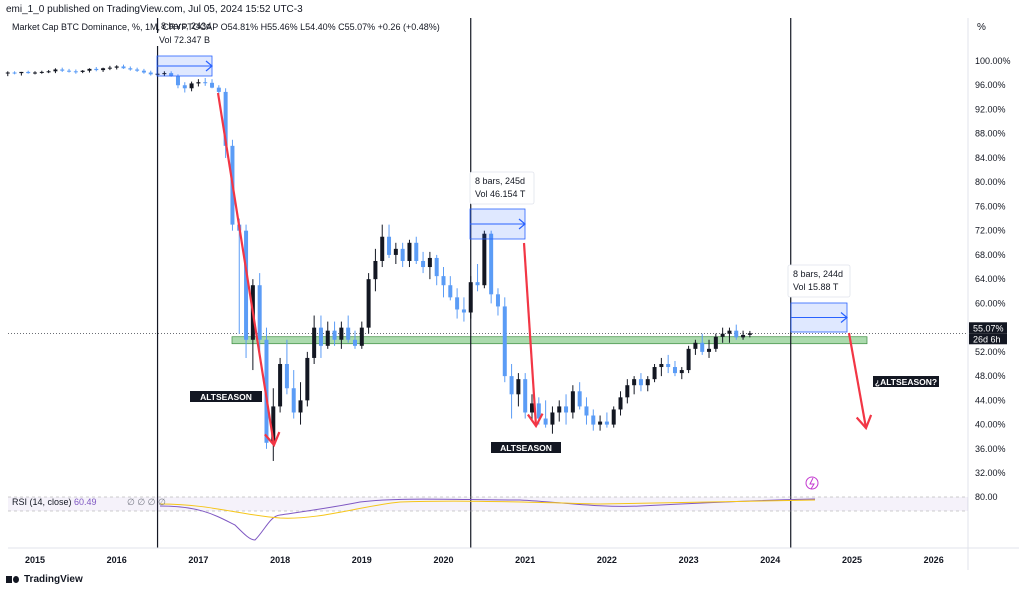  What do you see at coordinates (990, 279) in the screenshot?
I see `price-tick-label: 64.00%` at bounding box center [990, 279].